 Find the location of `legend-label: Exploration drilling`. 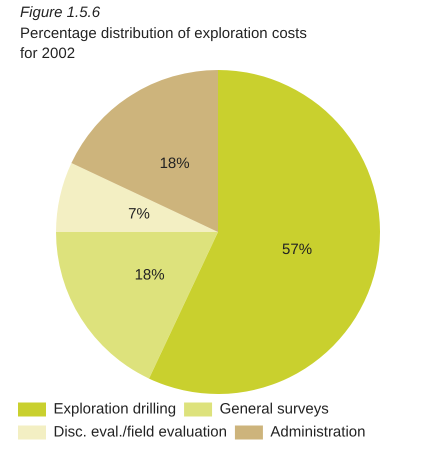

legend-label: Exploration drilling is located at coordinates (115, 409).